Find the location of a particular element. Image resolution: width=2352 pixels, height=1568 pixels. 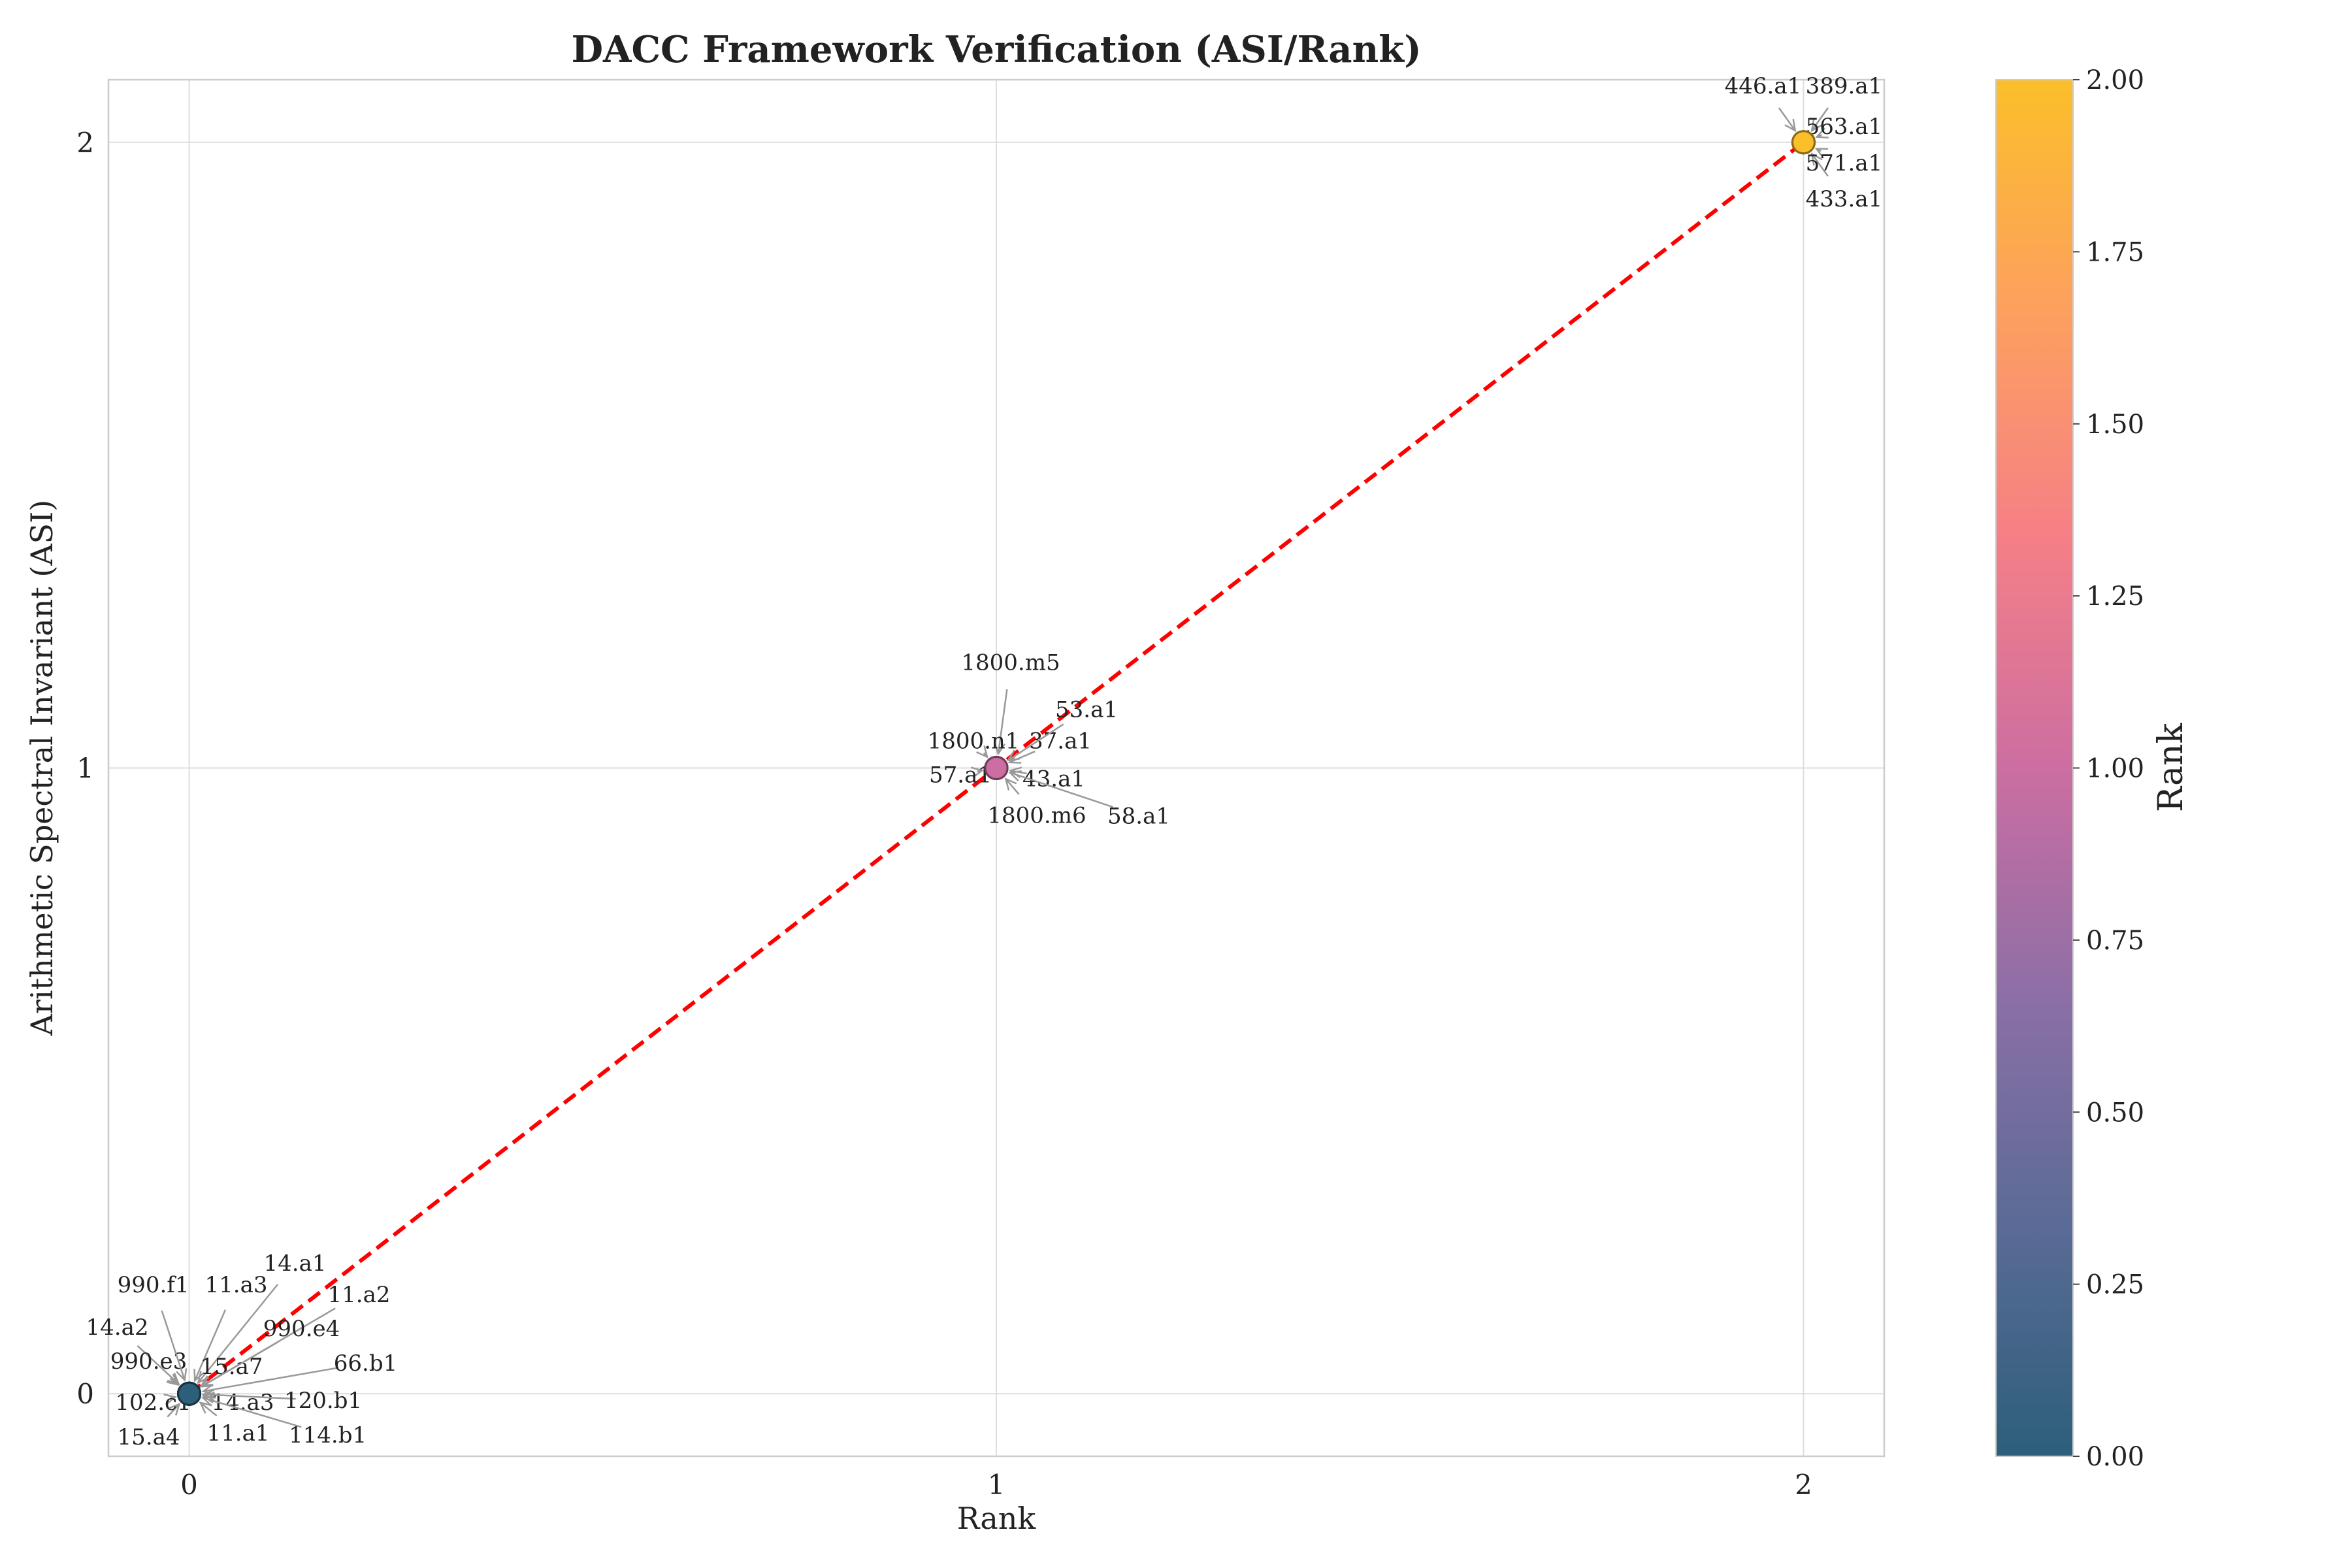

annotation: 990.e4 is located at coordinates (270, 1352).